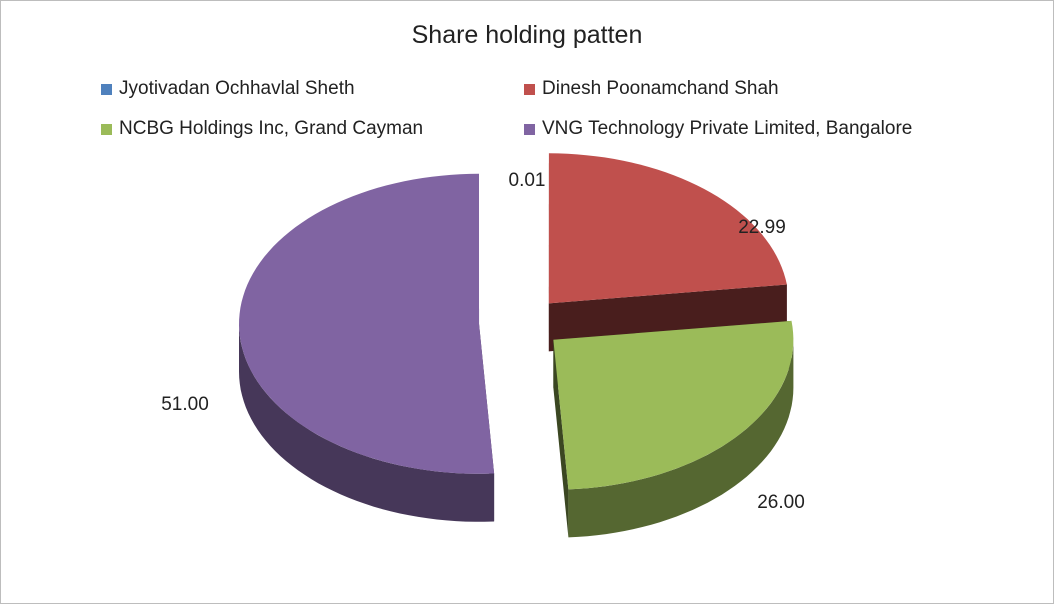 Image resolution: width=1054 pixels, height=604 pixels. I want to click on chart-title: Share holding patten, so click(527, 35).